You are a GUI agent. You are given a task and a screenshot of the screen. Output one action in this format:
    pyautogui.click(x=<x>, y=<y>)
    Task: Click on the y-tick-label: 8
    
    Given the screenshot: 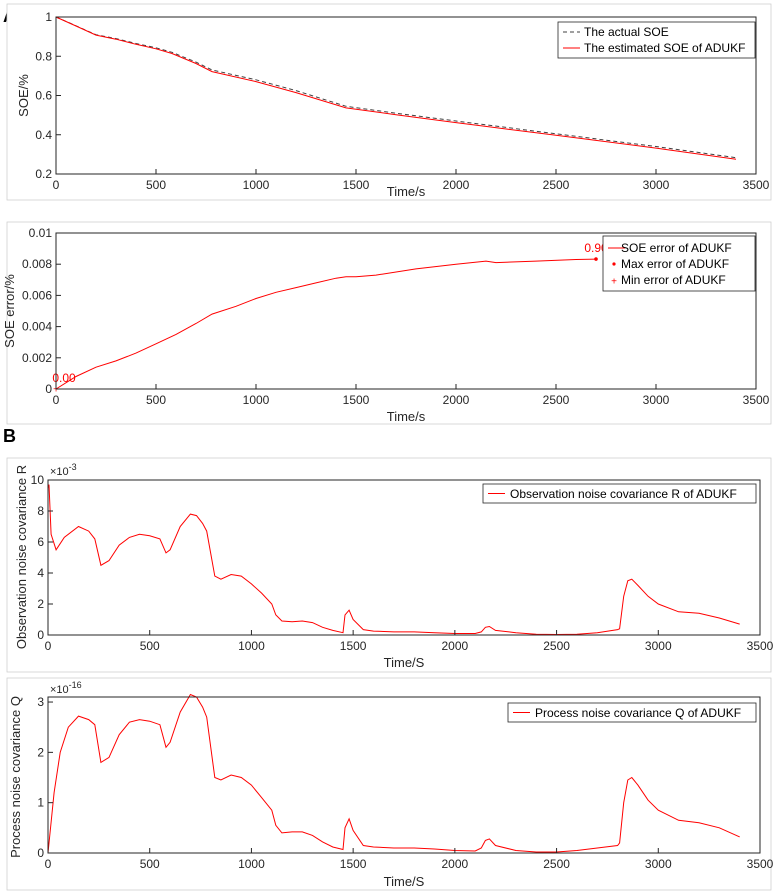 What is the action you would take?
    pyautogui.click(x=40, y=511)
    